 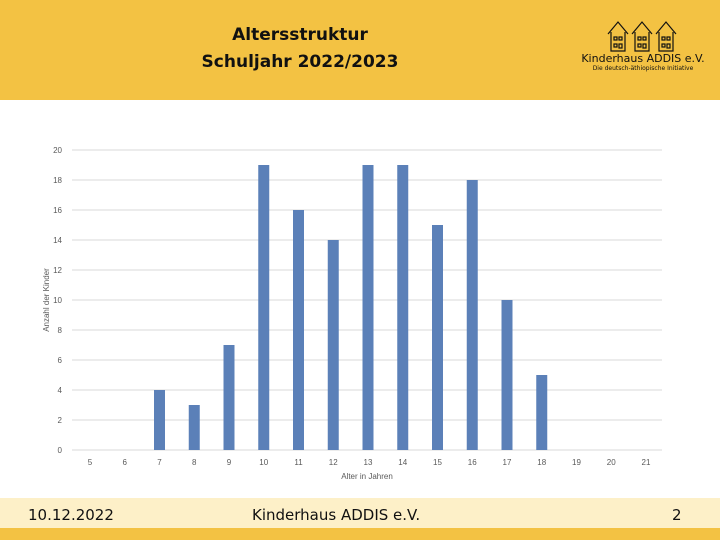 What do you see at coordinates (643, 58) in the screenshot?
I see `logo-name: Kinderhaus ADDIS e.V.` at bounding box center [643, 58].